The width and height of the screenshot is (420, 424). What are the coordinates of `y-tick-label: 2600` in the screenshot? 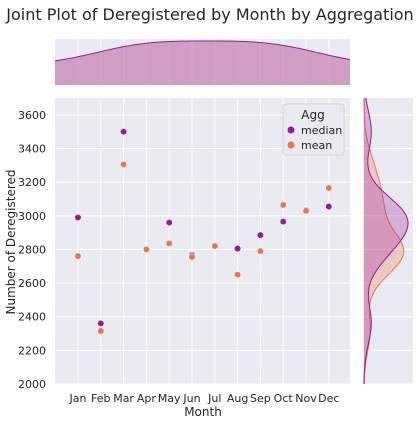 It's located at (32, 283).